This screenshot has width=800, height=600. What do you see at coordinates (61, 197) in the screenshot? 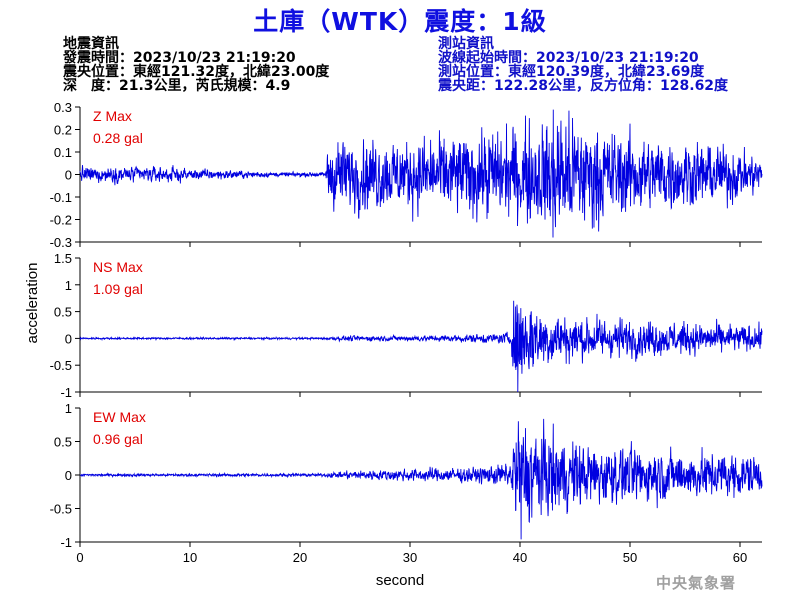
I see `y-tick-label: -0.1` at bounding box center [61, 197].